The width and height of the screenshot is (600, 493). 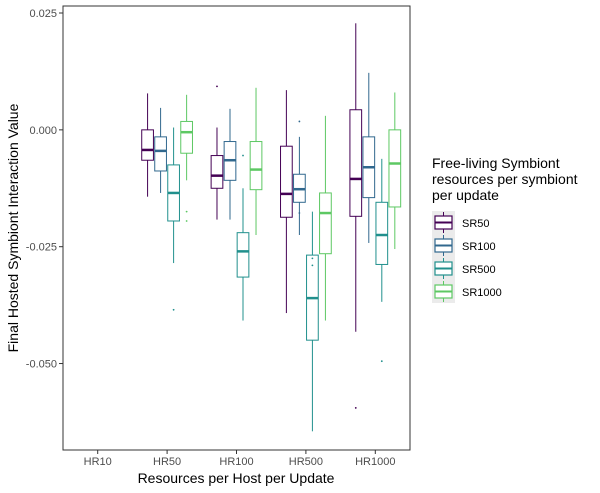 I want to click on box-SR1000-HR500, so click(x=325, y=218).